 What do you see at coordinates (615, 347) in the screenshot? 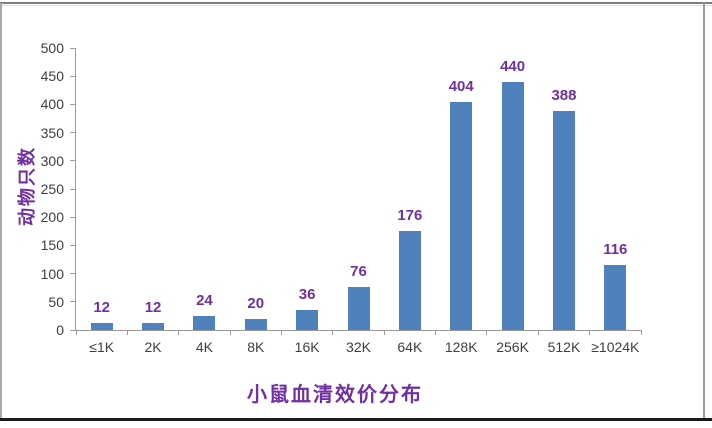
I see `x-tick-label: ≥1024K` at bounding box center [615, 347].